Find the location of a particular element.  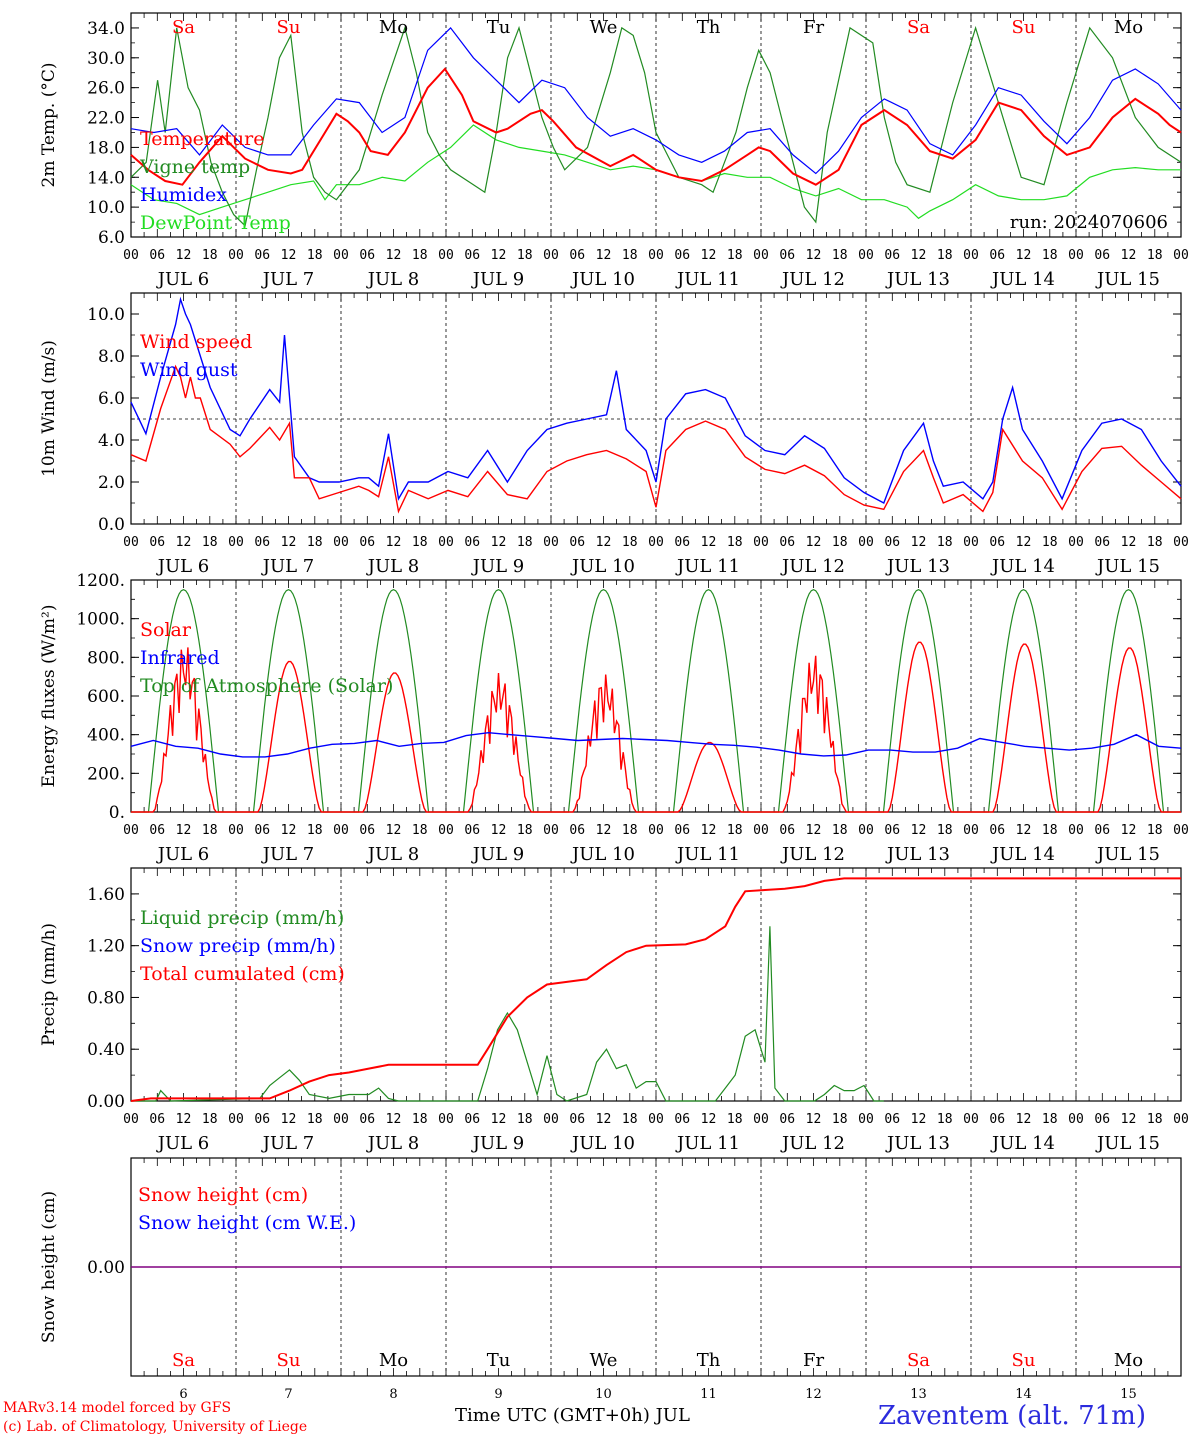

series-line-vigne-temp is located at coordinates (656, 126).